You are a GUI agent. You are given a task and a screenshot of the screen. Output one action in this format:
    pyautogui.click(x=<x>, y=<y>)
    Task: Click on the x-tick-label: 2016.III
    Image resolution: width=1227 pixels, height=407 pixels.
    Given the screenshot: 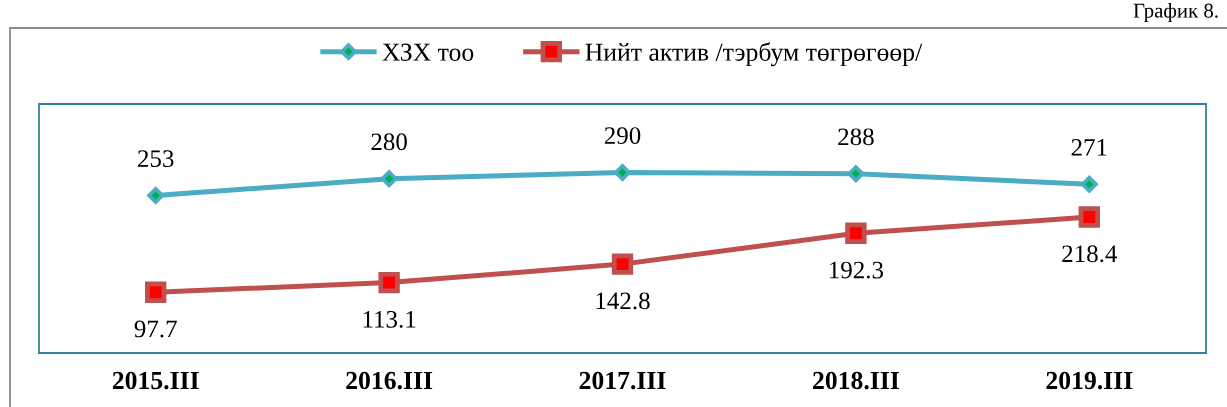 What is the action you would take?
    pyautogui.click(x=389, y=380)
    